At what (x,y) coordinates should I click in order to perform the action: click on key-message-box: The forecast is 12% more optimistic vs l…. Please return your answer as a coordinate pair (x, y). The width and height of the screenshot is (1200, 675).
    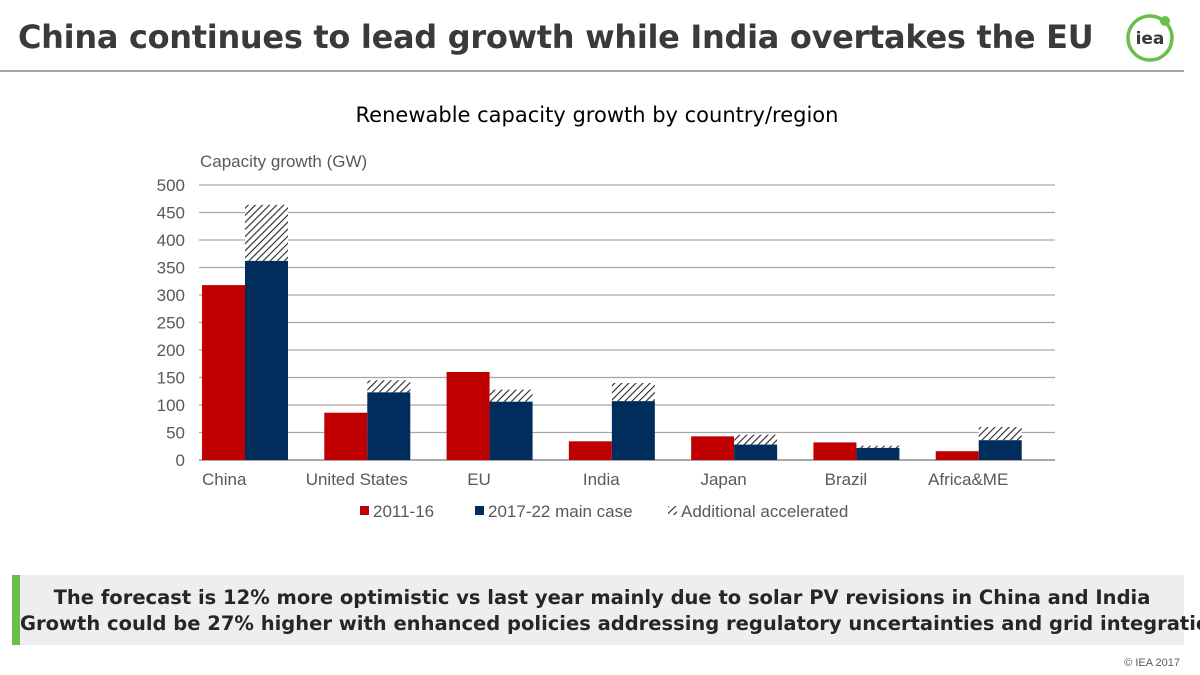
    Looking at the image, I should click on (606, 610).